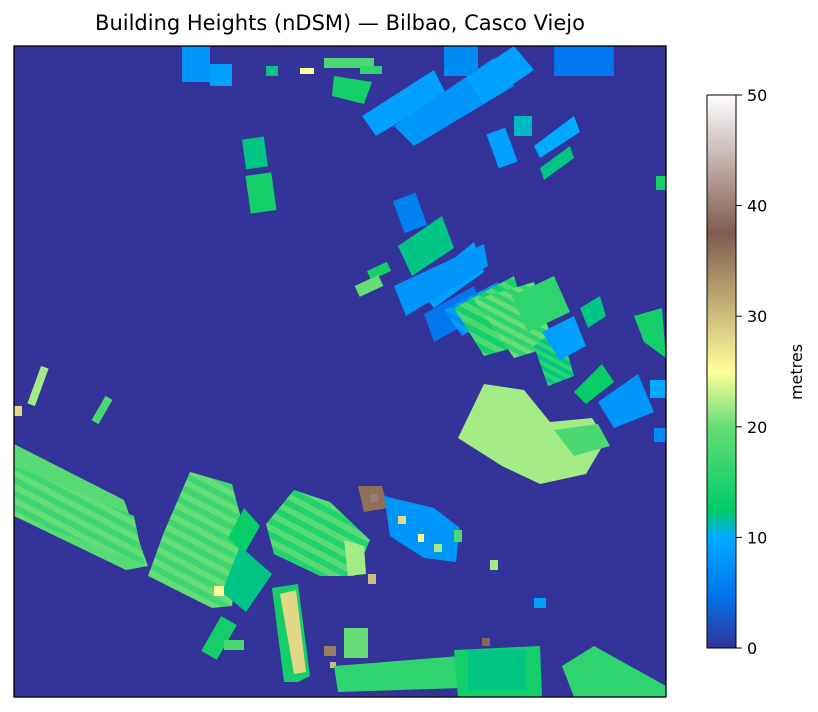 Image resolution: width=818 pixels, height=712 pixels. Describe the element at coordinates (796, 372) in the screenshot. I see `colorbar-label: metres` at that location.